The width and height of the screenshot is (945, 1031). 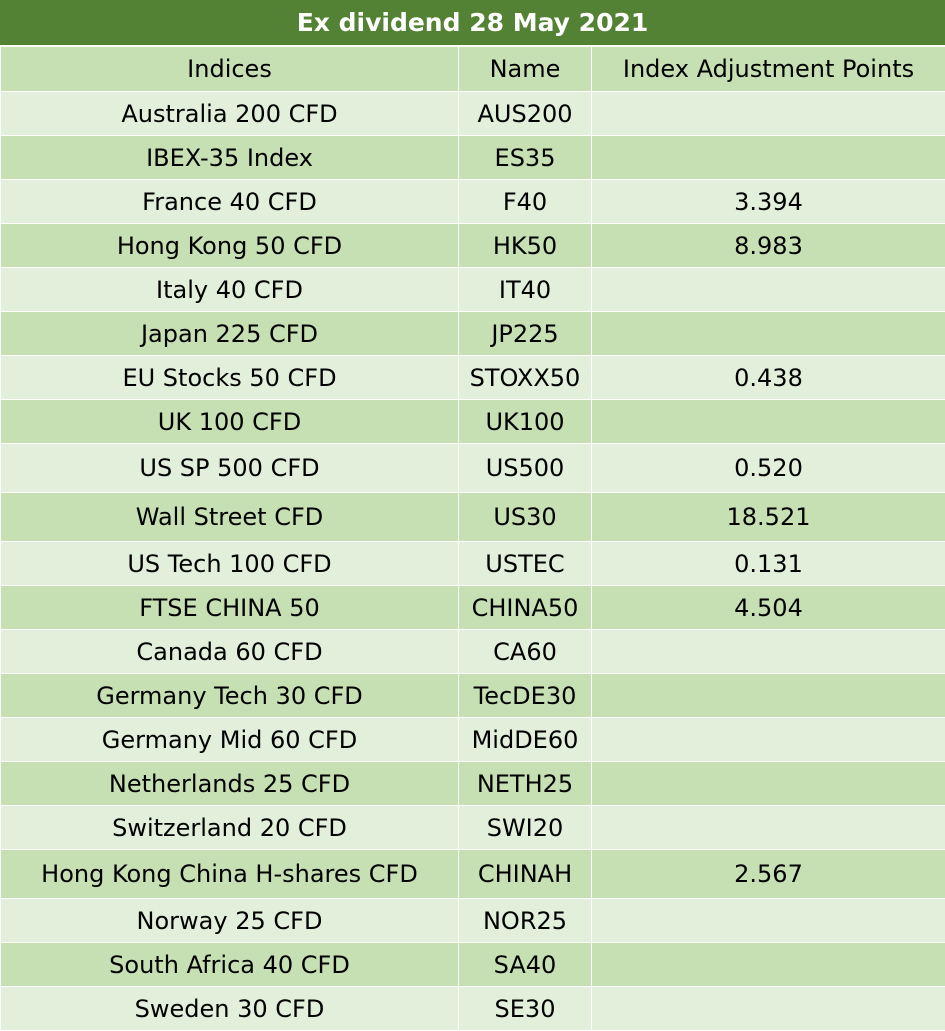 What do you see at coordinates (525, 468) in the screenshot?
I see `symbol-cell: US500` at bounding box center [525, 468].